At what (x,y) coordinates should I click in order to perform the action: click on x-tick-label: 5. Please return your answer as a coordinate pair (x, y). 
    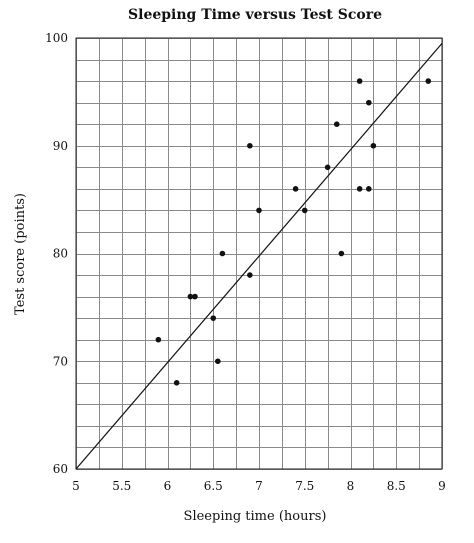
    Looking at the image, I should click on (76, 486).